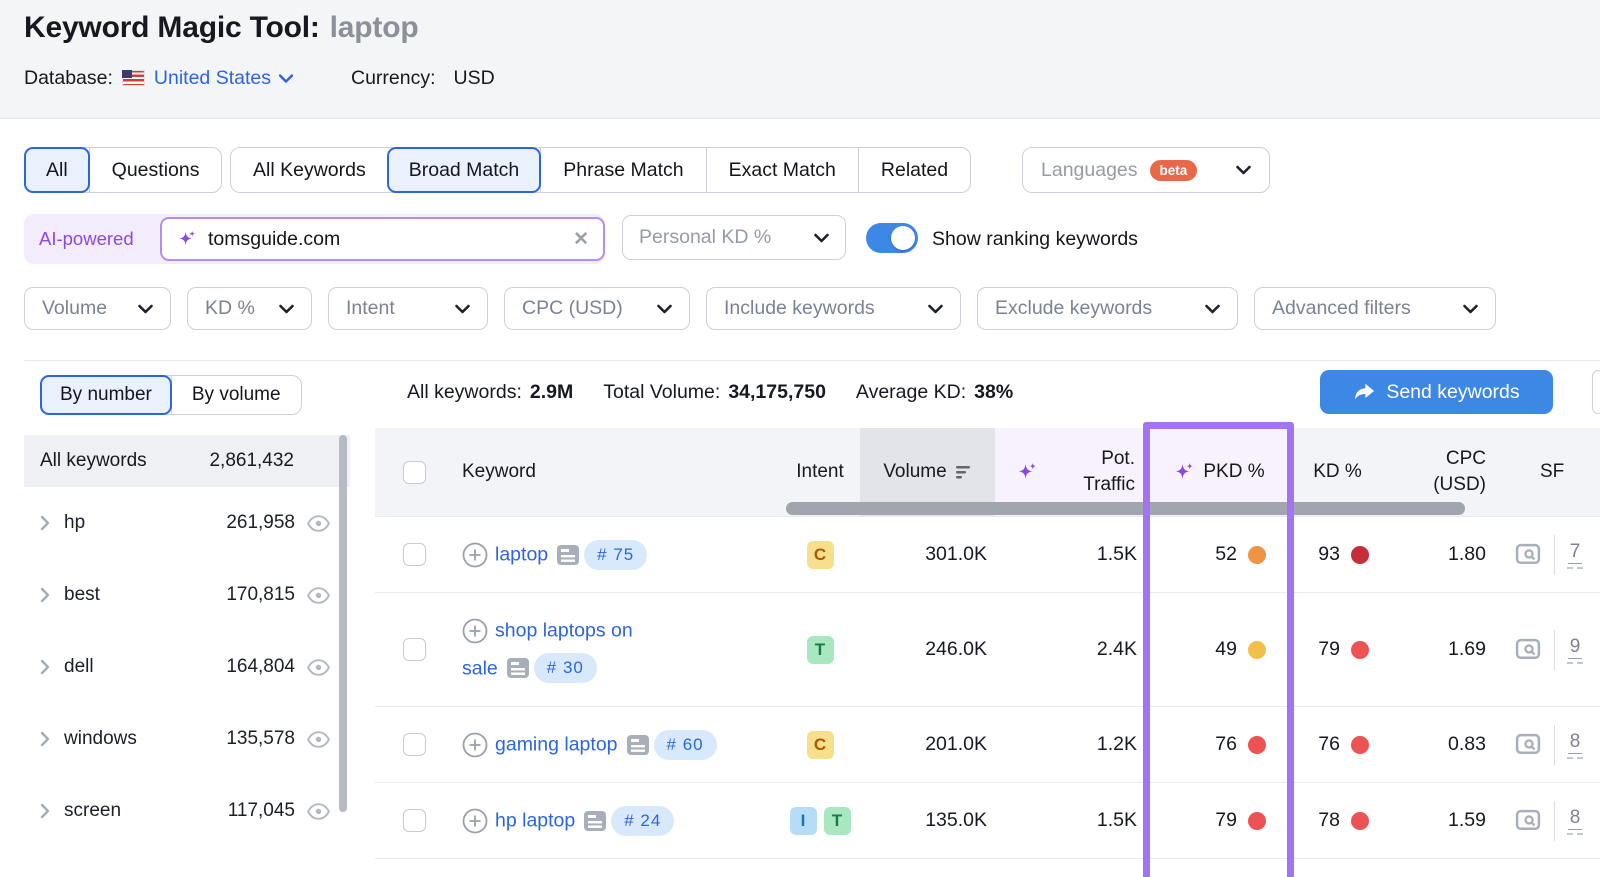  What do you see at coordinates (781, 170) in the screenshot?
I see `tab-exact-match: Exact Match` at bounding box center [781, 170].